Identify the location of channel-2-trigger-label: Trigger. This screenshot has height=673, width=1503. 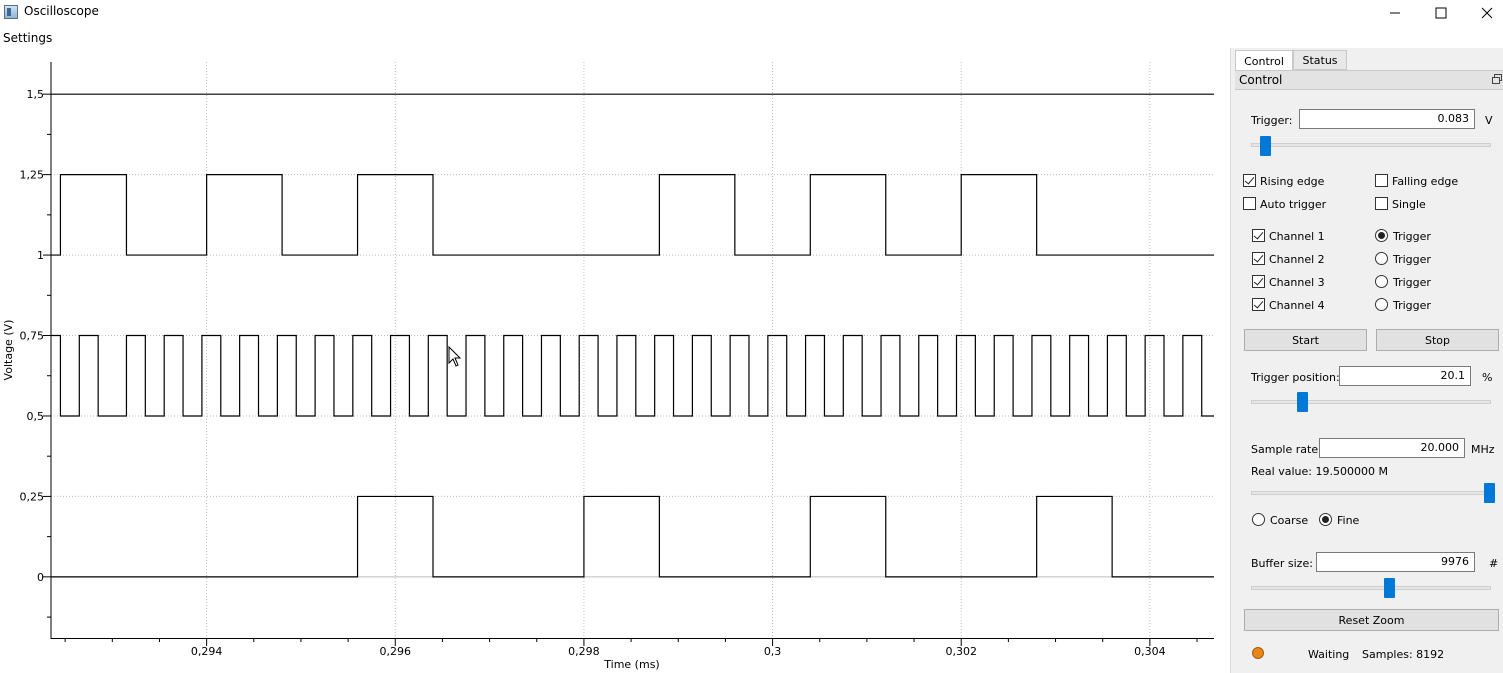
(1412, 259).